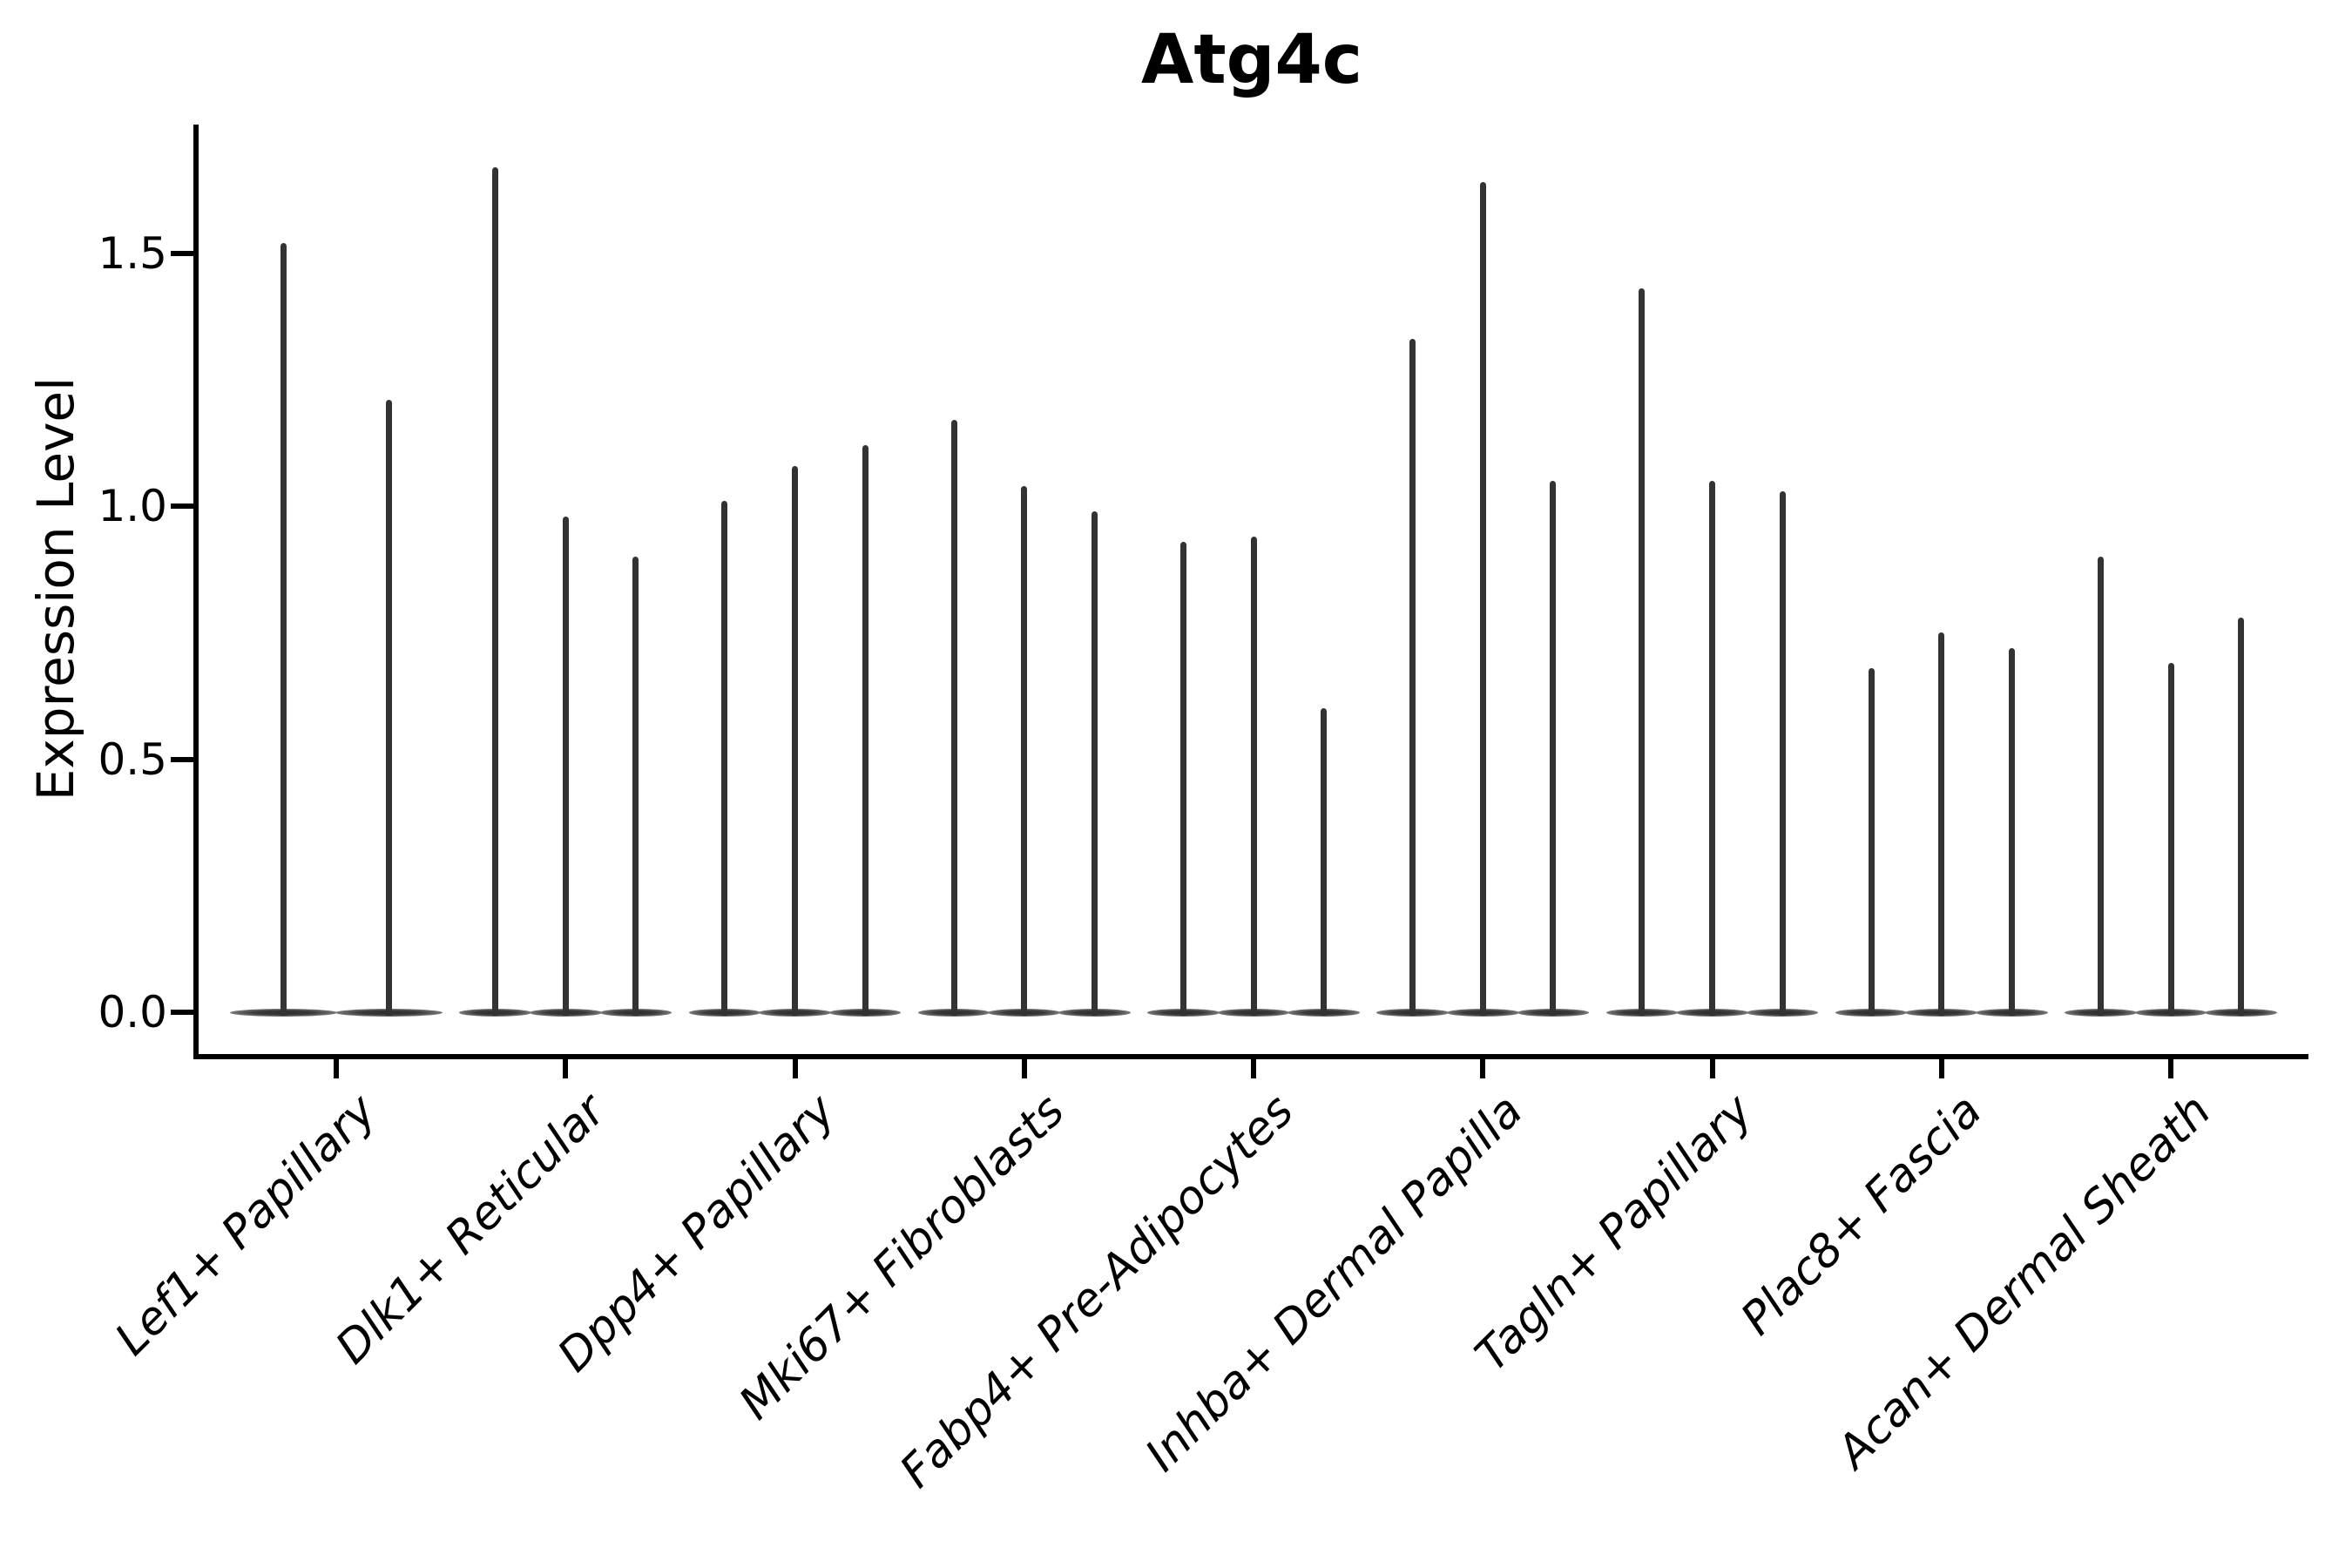  Describe the element at coordinates (196, 592) in the screenshot. I see `y-axis-spine` at that location.